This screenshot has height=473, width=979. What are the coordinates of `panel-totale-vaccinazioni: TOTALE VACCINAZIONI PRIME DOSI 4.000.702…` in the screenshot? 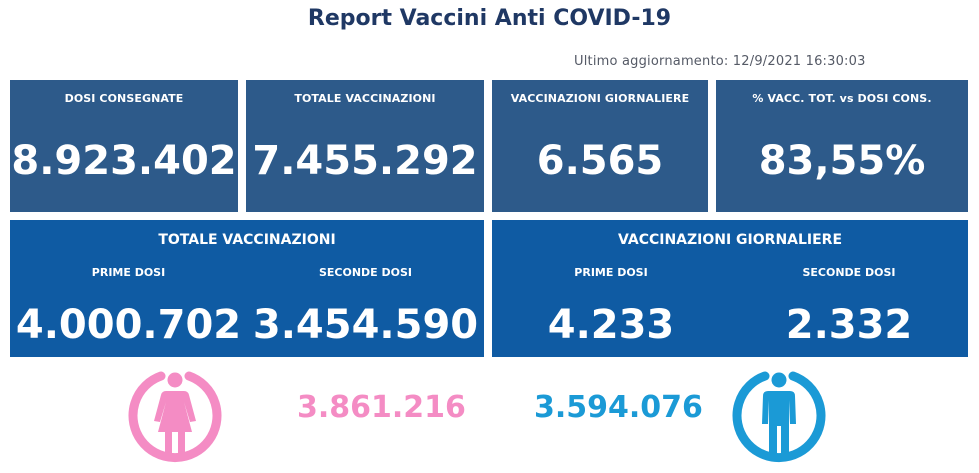 It's located at (247, 288).